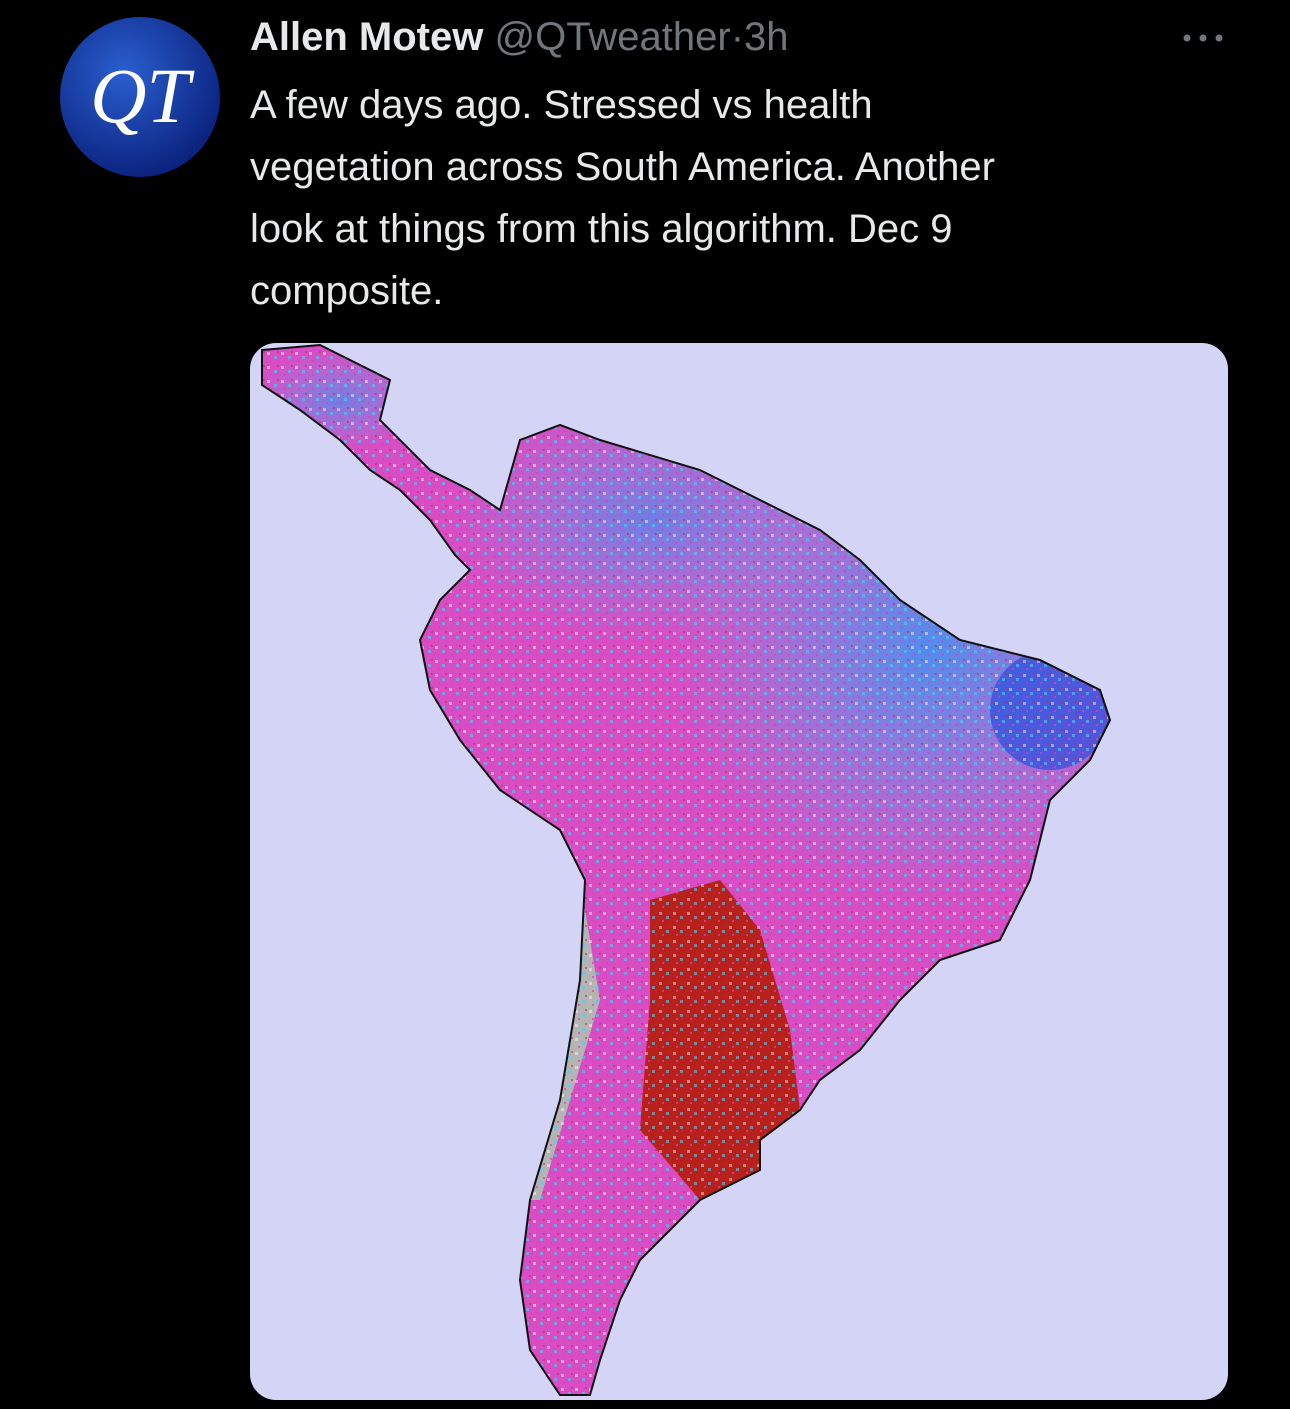  Describe the element at coordinates (367, 37) in the screenshot. I see `author-name: Allen Motew` at that location.